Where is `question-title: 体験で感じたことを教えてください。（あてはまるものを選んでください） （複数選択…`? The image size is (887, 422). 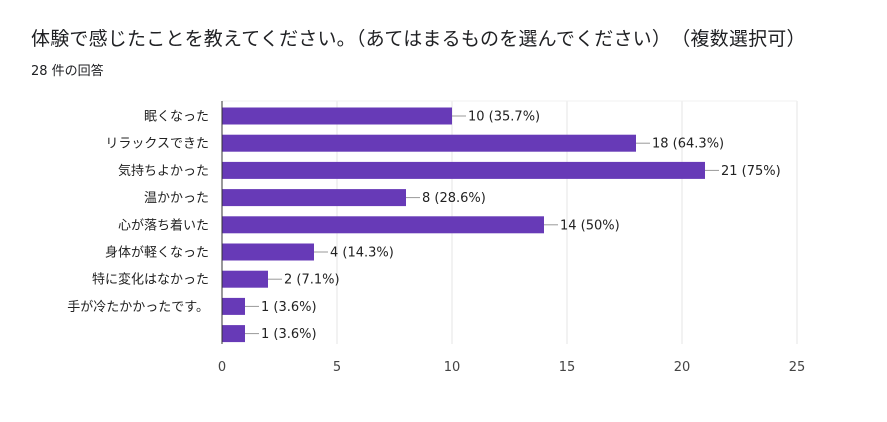
question-title: 体験で感じたことを教えてください。（あてはまるものを選んでください） （複数選択… is located at coordinates (418, 39).